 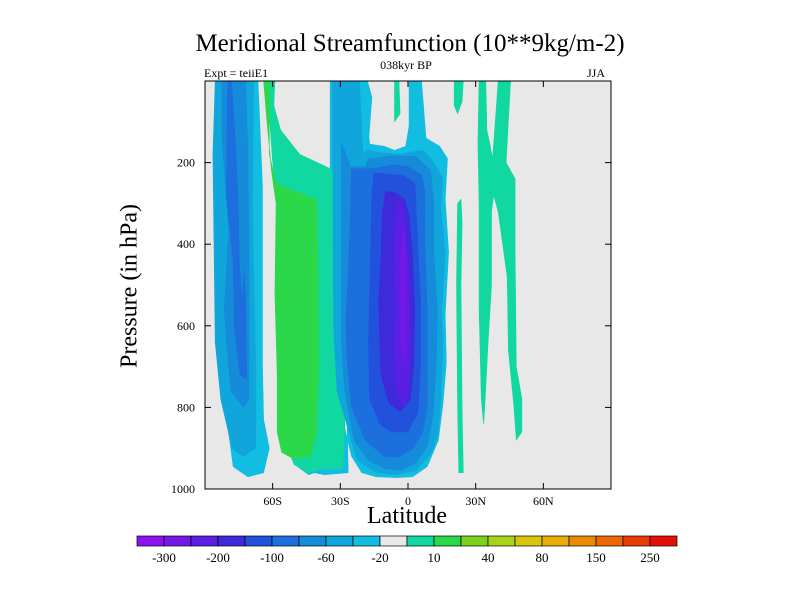 What do you see at coordinates (596, 557) in the screenshot?
I see `colorbar-label-8: 150` at bounding box center [596, 557].